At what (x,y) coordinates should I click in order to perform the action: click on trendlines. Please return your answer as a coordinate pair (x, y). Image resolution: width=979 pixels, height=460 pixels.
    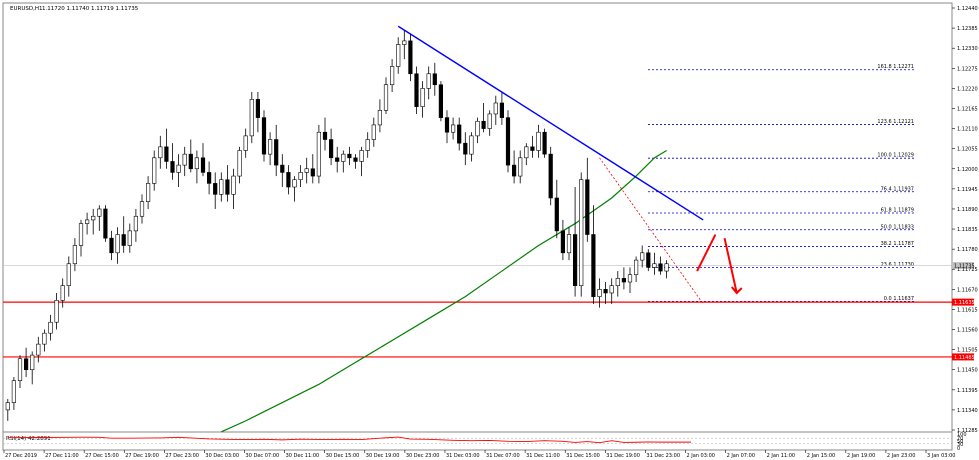
    Looking at the image, I should click on (550, 123).